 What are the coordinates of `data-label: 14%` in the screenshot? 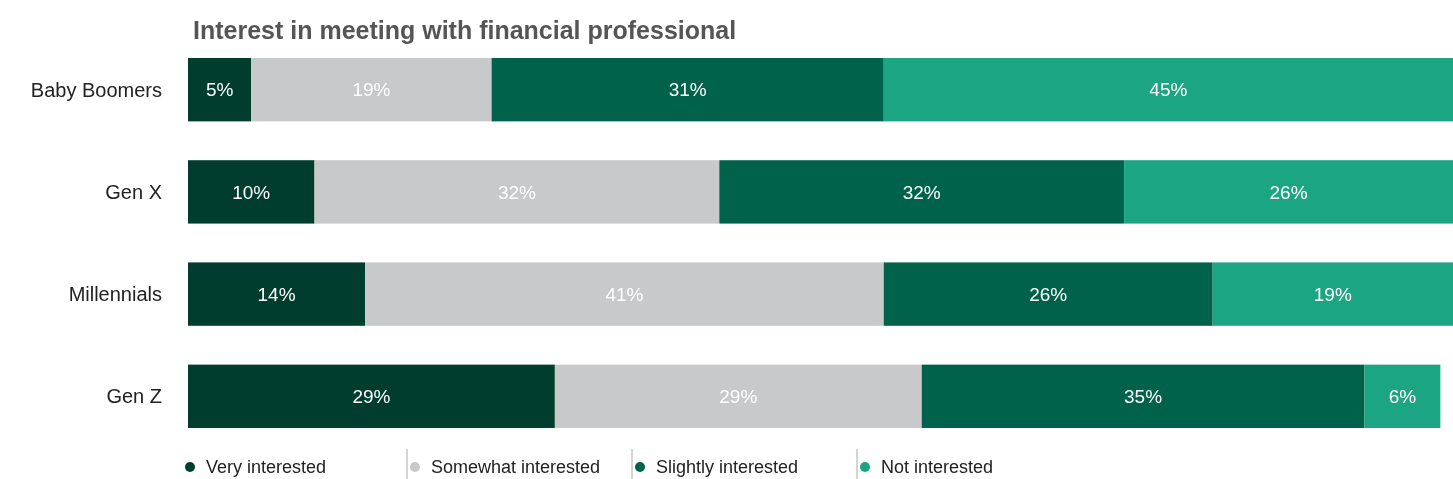 It's located at (276, 294).